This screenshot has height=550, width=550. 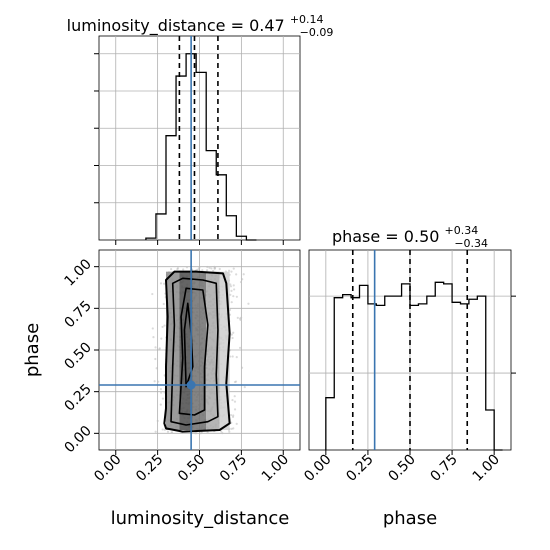 I want to click on phase-marginal-xtick-label: 0.75, so click(x=444, y=468).